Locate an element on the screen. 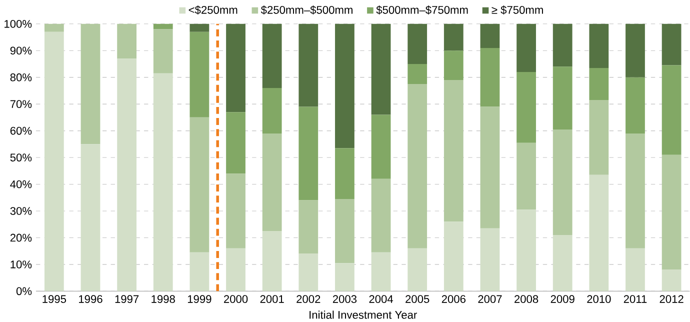  y-tick-label: 20% is located at coordinates (21, 238).